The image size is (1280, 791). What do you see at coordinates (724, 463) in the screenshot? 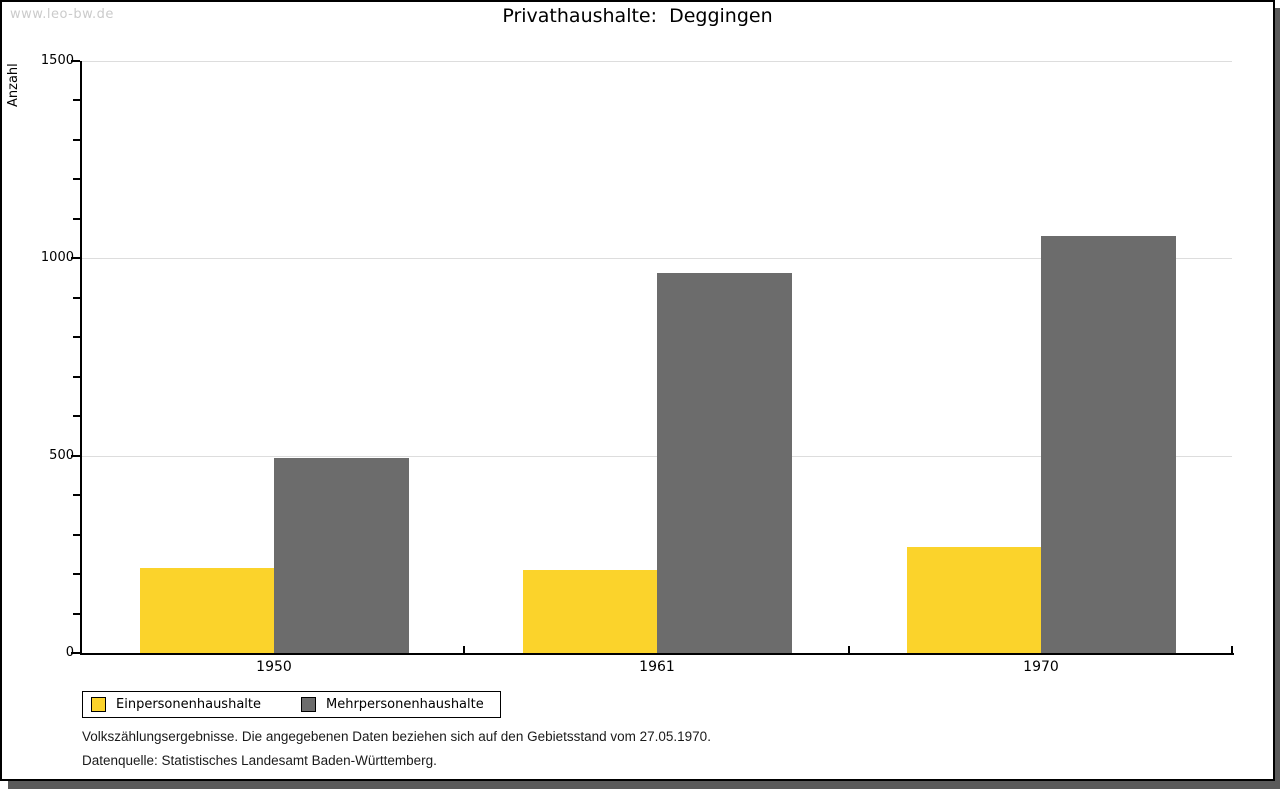
I see `bar-mehrpersonenhaushalte-1961` at bounding box center [724, 463].